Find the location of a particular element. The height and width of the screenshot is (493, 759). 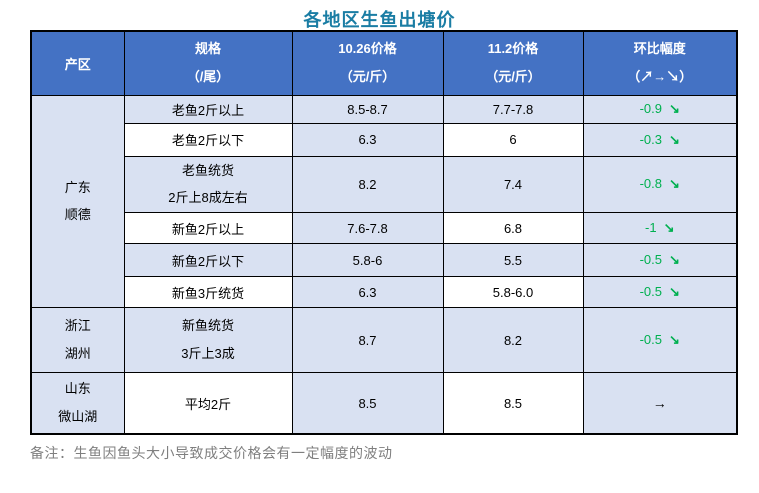

header-label: 环比幅度 is located at coordinates (659, 49).